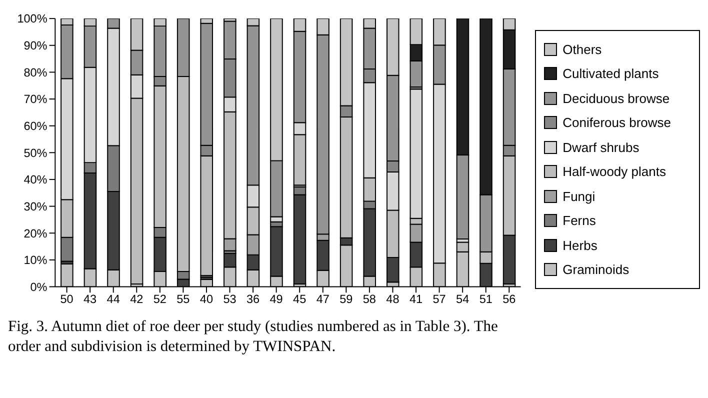  Describe the element at coordinates (36, 153) in the screenshot. I see `y-tick-label: 50%` at that location.